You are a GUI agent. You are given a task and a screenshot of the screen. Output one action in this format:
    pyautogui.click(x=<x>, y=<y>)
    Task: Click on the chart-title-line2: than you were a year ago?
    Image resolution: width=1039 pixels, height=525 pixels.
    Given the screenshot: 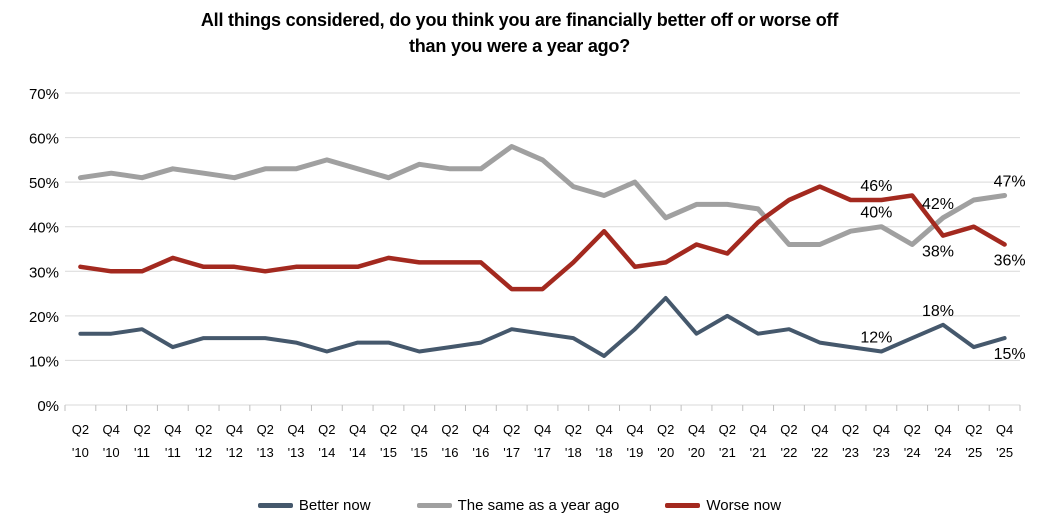 What is the action you would take?
    pyautogui.click(x=519, y=46)
    